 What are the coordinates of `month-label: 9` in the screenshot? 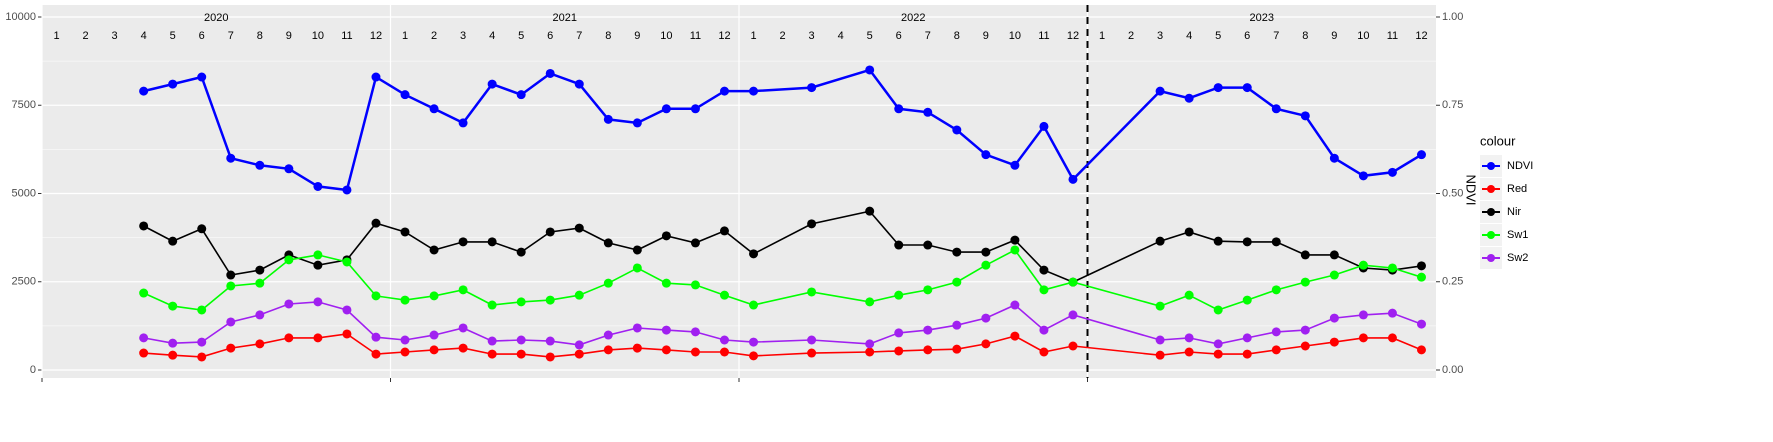 It's located at (1334, 36).